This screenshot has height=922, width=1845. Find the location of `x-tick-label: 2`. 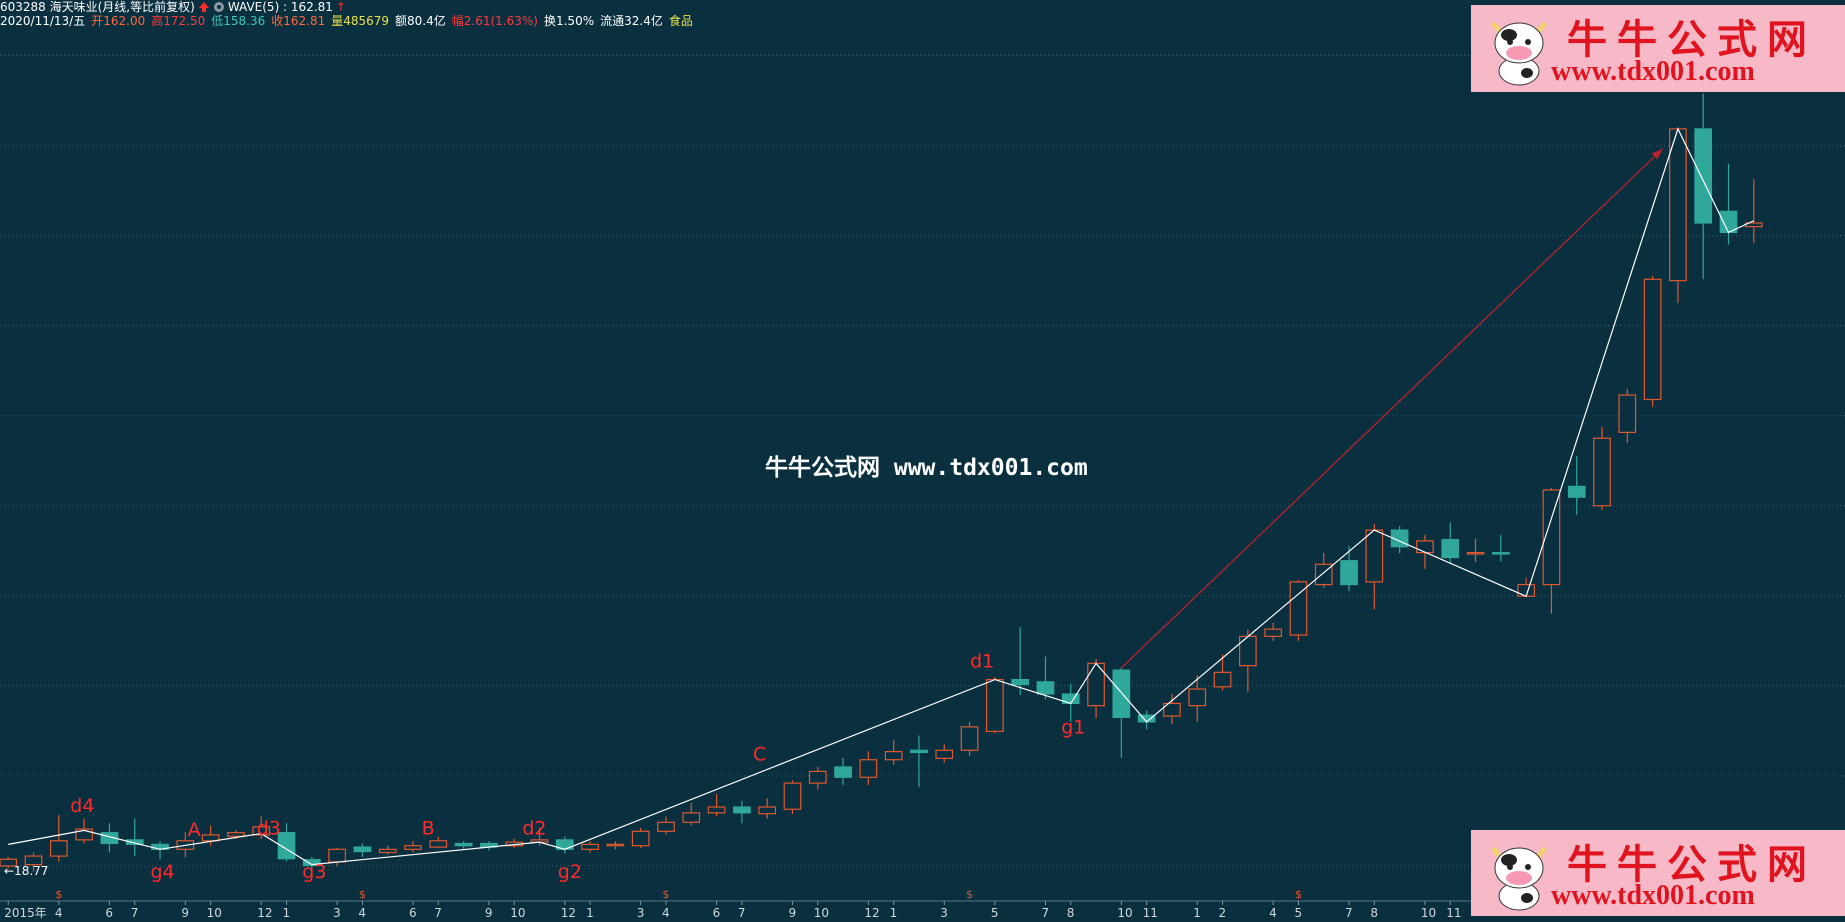

x-tick-label: 2 is located at coordinates (1223, 913).